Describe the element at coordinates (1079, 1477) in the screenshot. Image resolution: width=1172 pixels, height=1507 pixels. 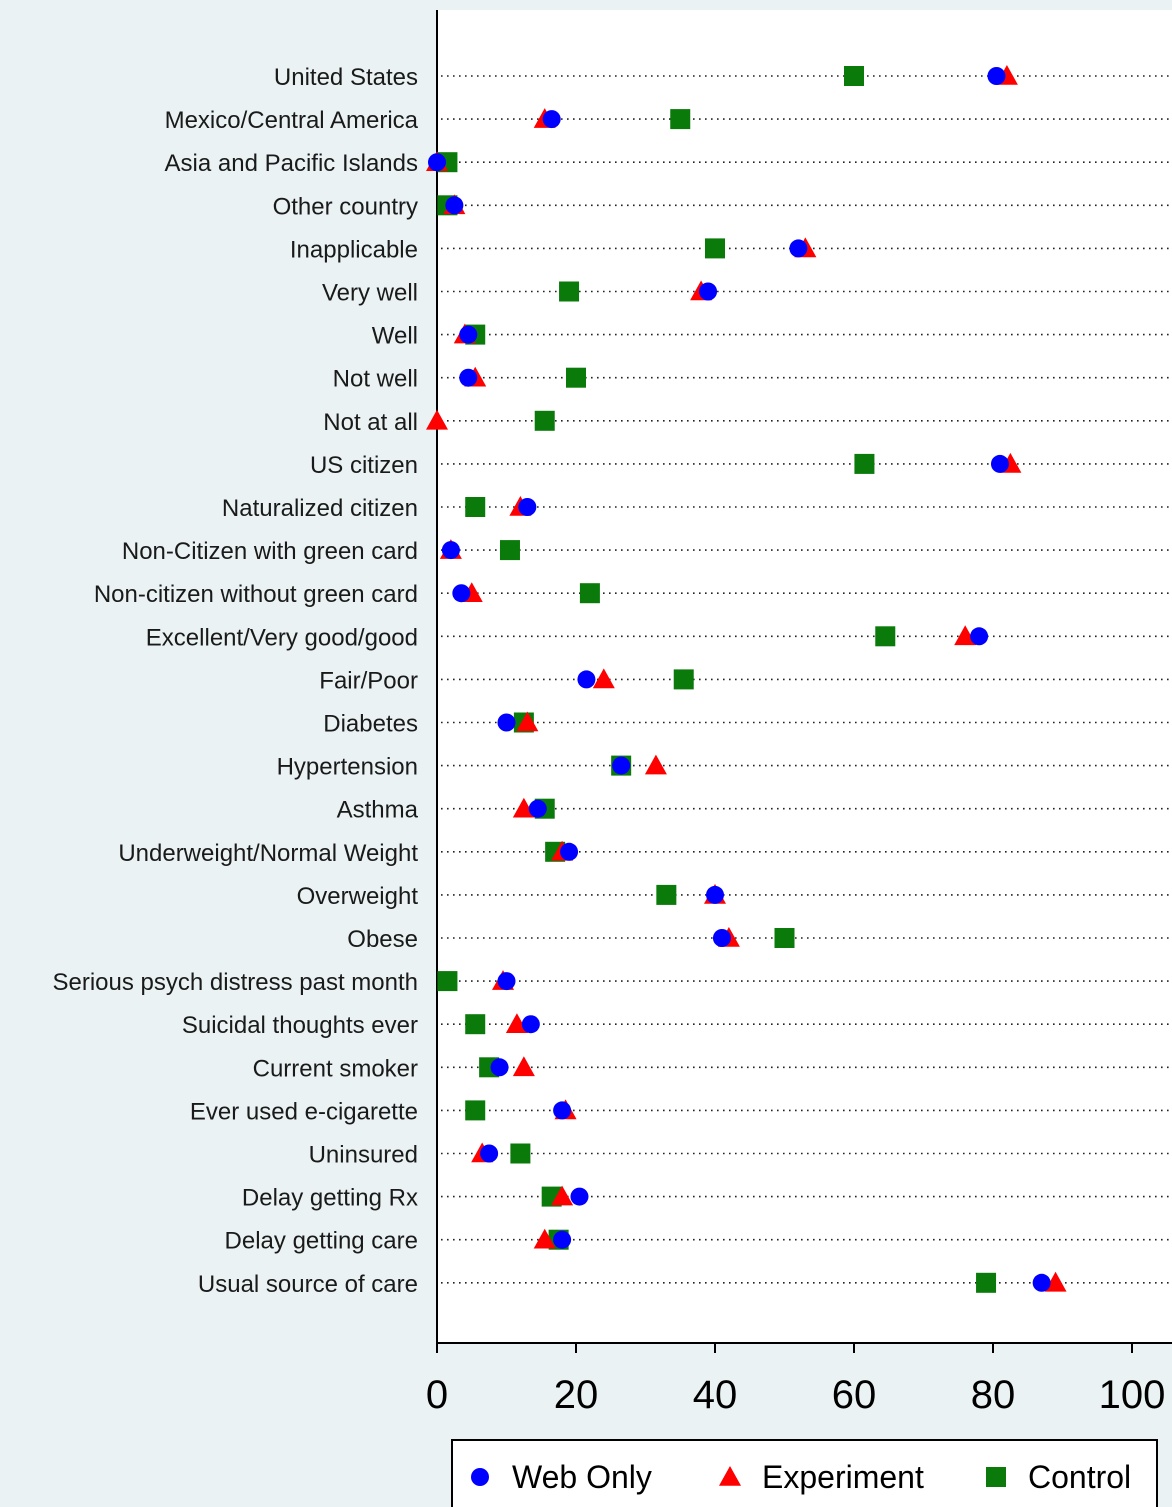
I see `legend-label: Control` at that location.